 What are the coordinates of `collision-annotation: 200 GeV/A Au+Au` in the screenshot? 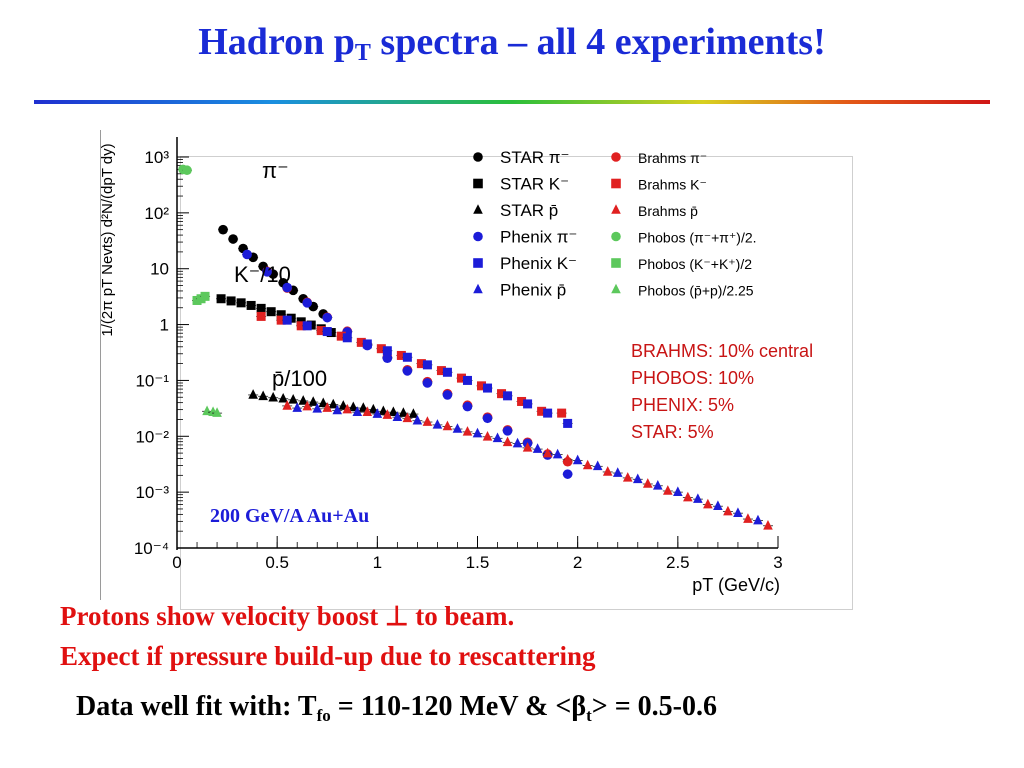 It's located at (289, 516).